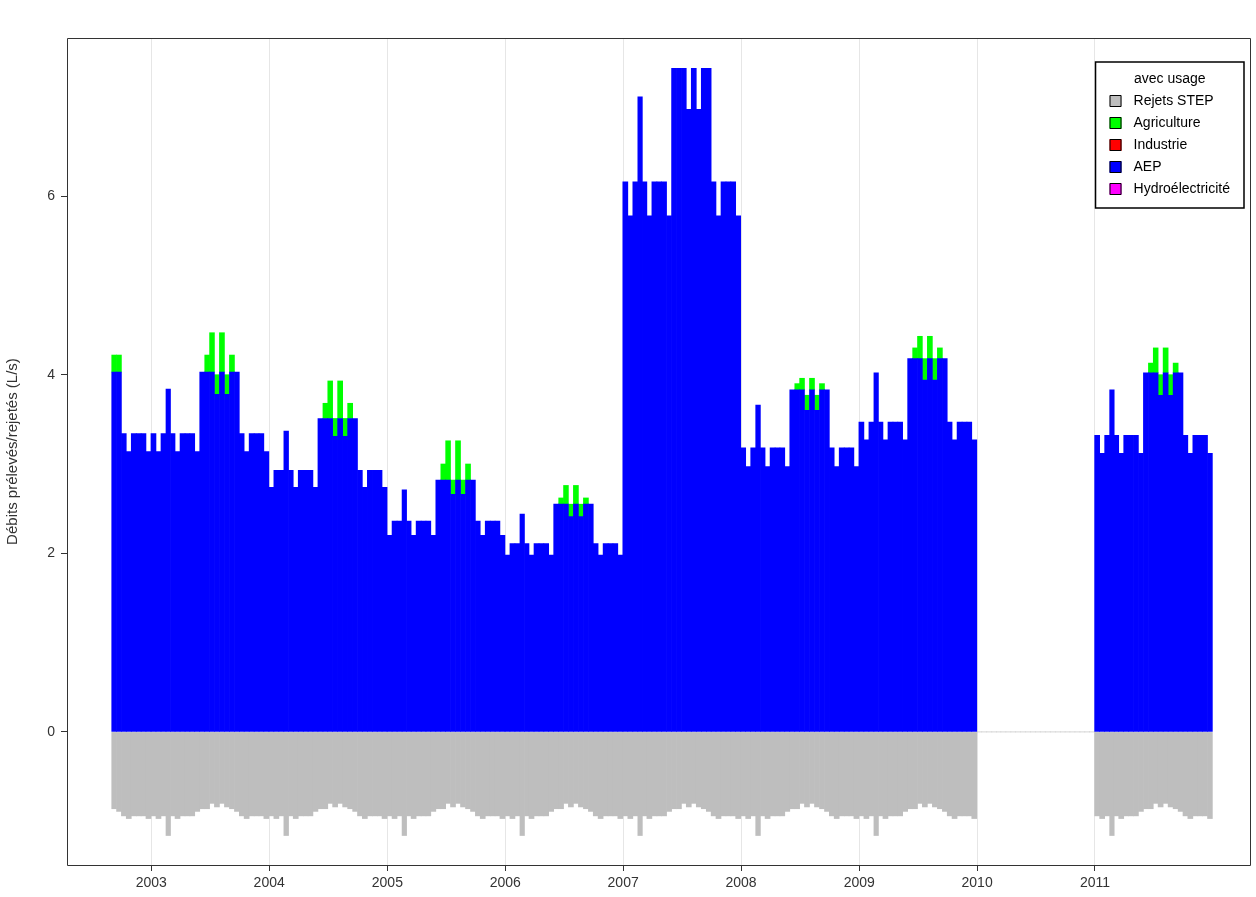 This screenshot has width=1256, height=897. What do you see at coordinates (51, 194) in the screenshot?
I see `y-tick-label: 6` at bounding box center [51, 194].